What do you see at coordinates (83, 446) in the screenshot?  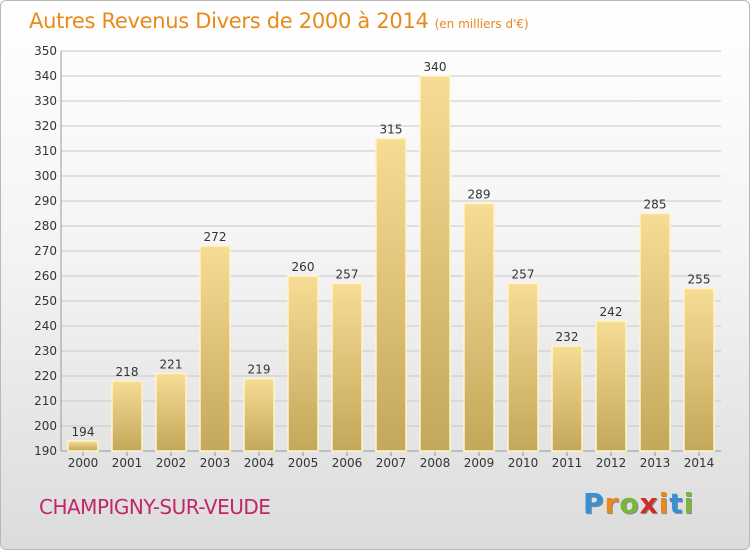 I see `bar-2000` at bounding box center [83, 446].